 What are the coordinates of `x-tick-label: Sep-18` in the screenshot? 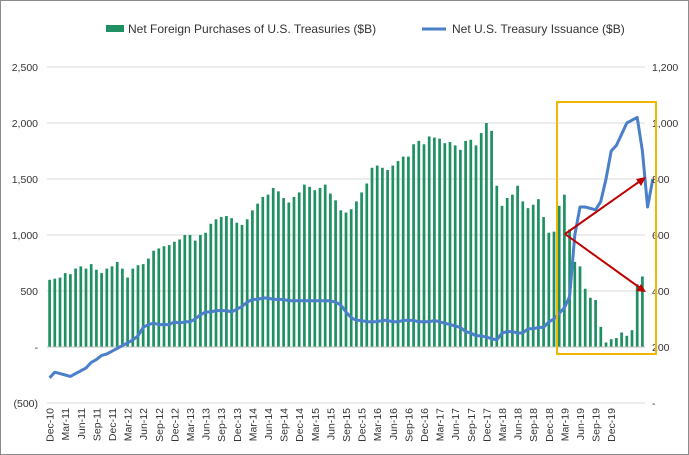 It's located at (534, 425).